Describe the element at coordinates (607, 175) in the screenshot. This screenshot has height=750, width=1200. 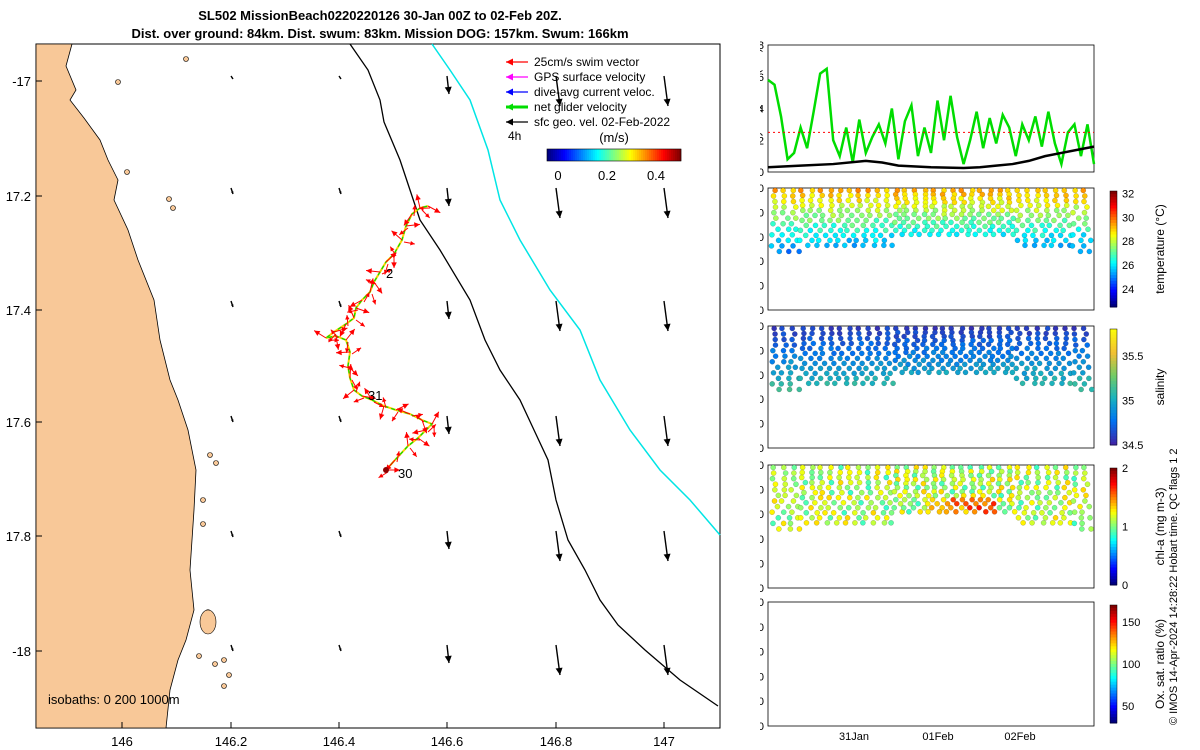
I see `colorbar-tick-1: 0.2` at that location.